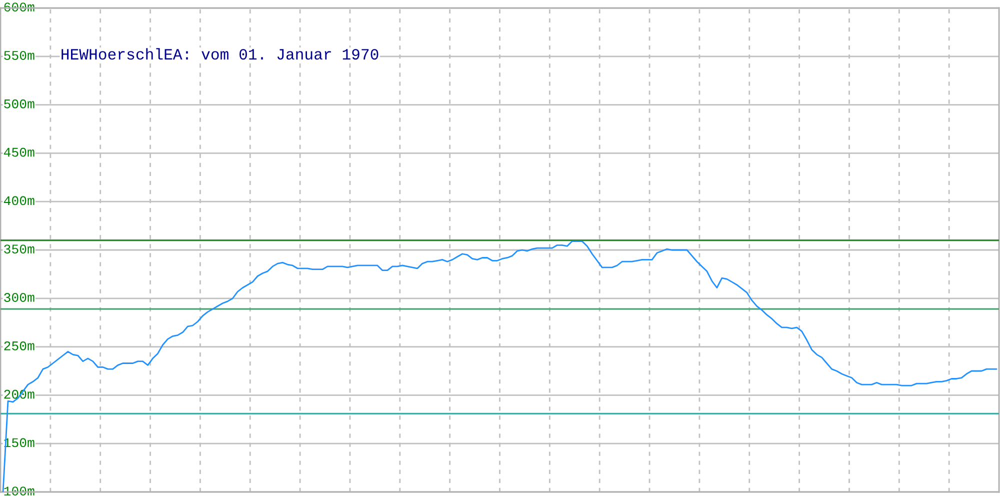  I want to click on y-tick-label: 450m, so click(19, 152).